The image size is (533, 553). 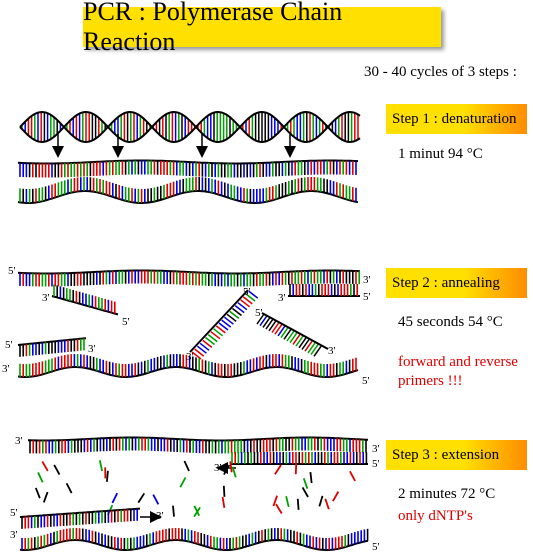 I want to click on new-strand, so click(x=80, y=512).